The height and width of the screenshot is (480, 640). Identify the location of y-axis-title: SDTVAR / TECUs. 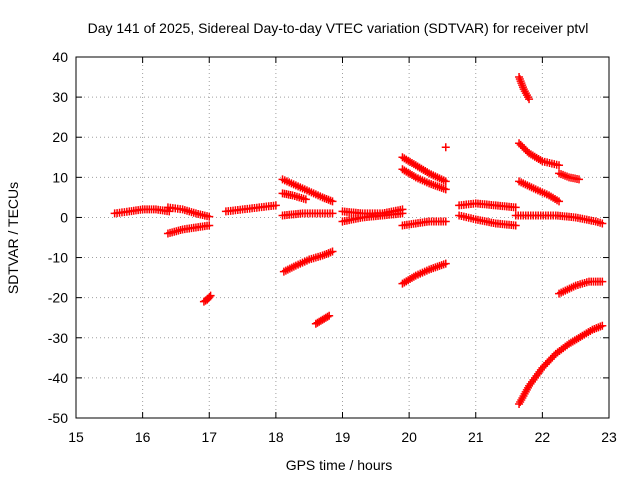
(13, 238).